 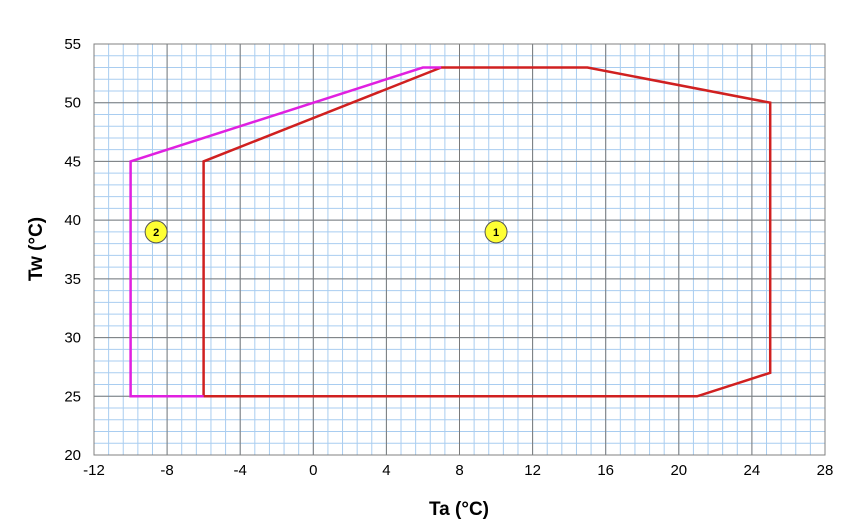 What do you see at coordinates (825, 470) in the screenshot?
I see `x-tick-label: 28` at bounding box center [825, 470].